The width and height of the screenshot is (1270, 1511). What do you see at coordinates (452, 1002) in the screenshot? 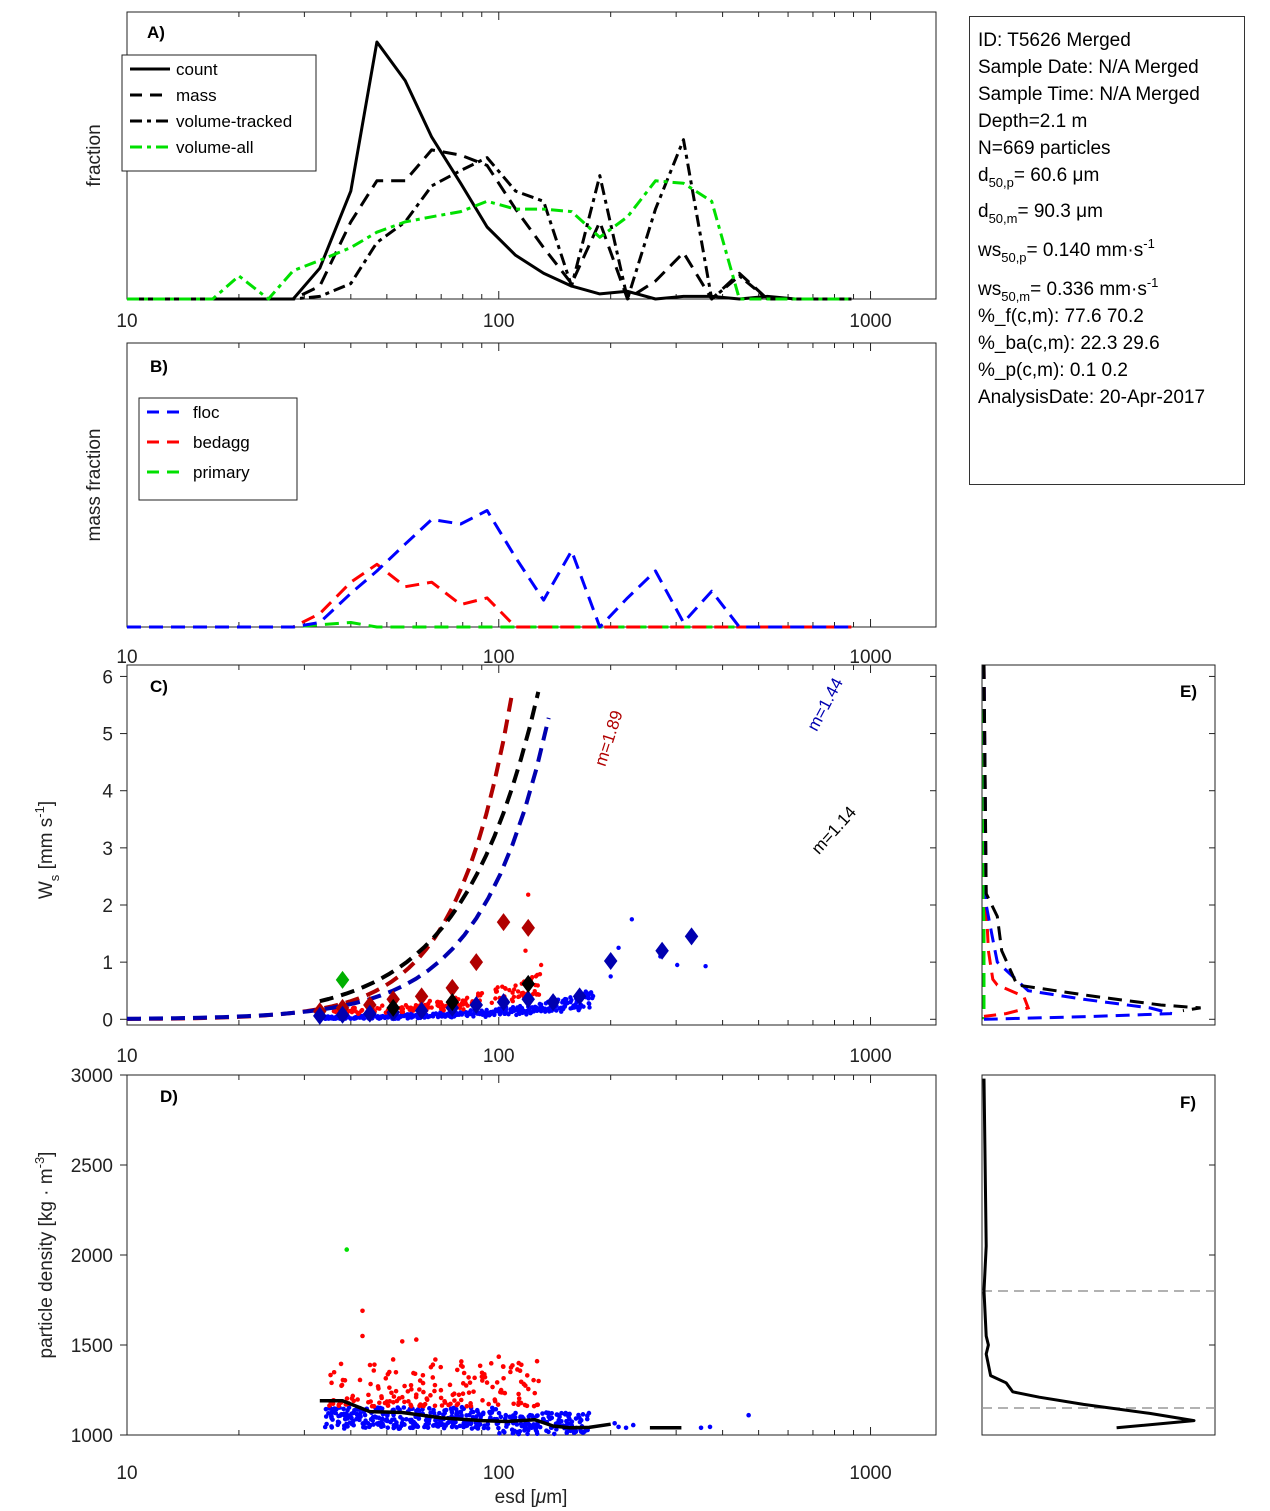
I see `all-median-diamond` at bounding box center [452, 1002].